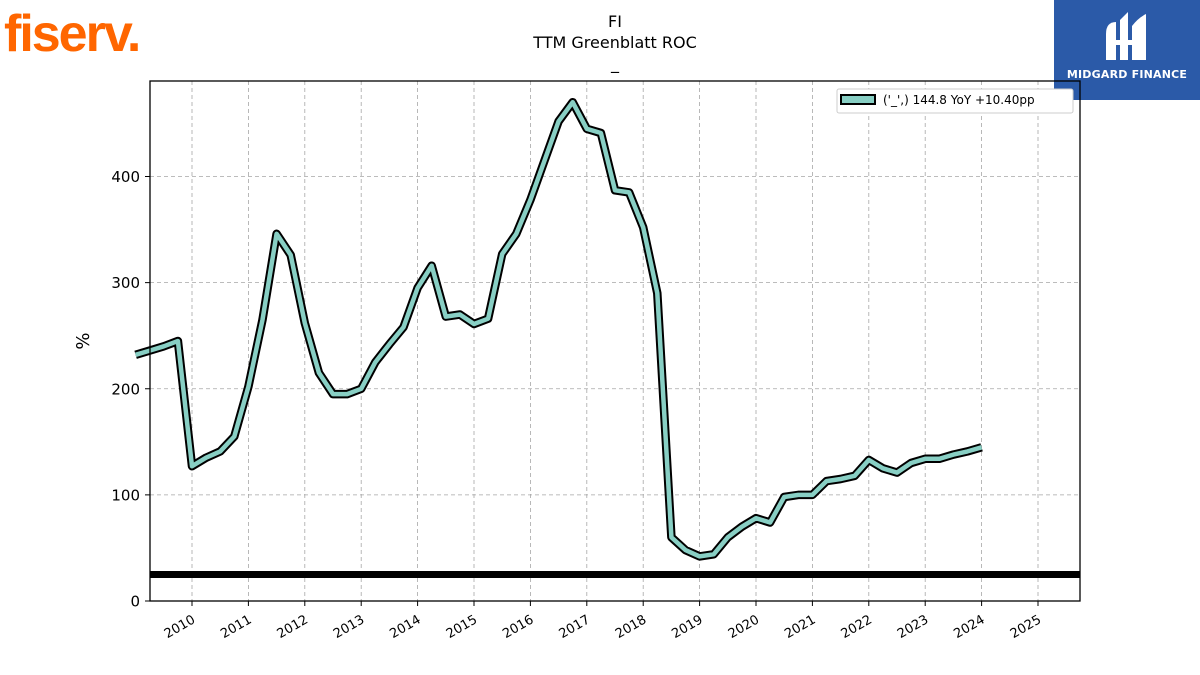  I want to click on x-tick-label: 2018, so click(631, 627).